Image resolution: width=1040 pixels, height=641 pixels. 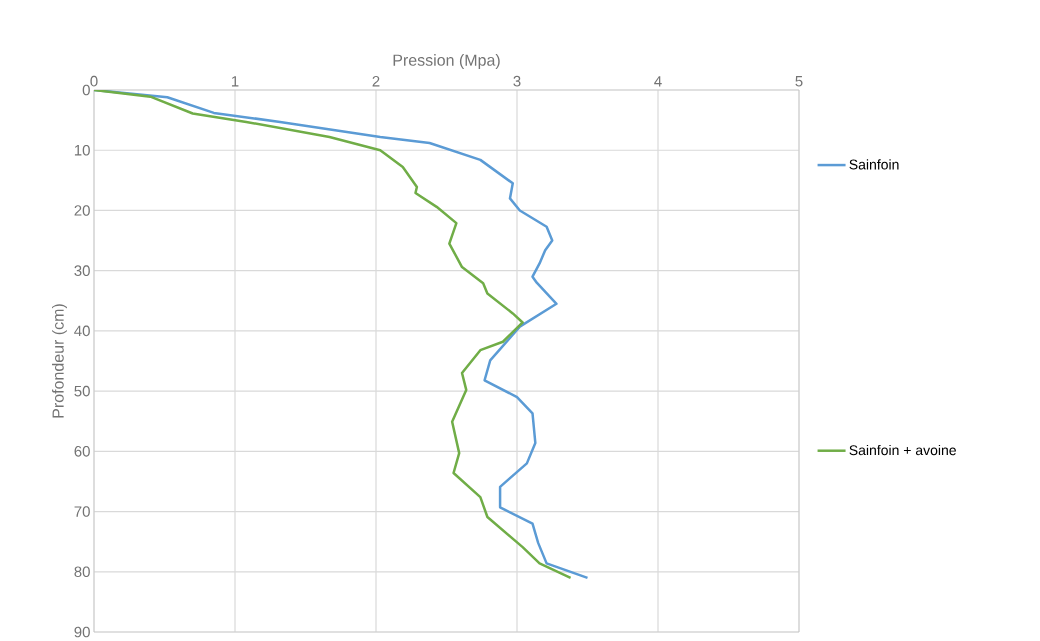 What do you see at coordinates (82, 572) in the screenshot?
I see `y-tick-label: 80` at bounding box center [82, 572].